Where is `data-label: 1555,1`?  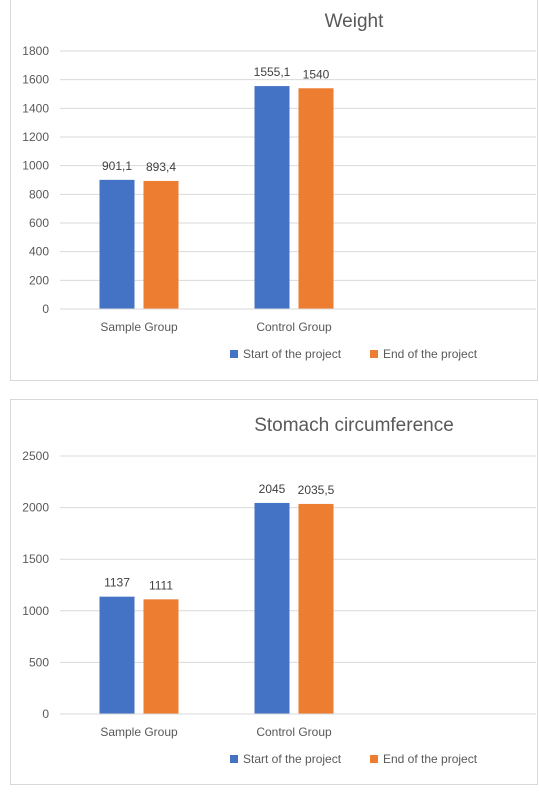
data-label: 1555,1 is located at coordinates (272, 72).